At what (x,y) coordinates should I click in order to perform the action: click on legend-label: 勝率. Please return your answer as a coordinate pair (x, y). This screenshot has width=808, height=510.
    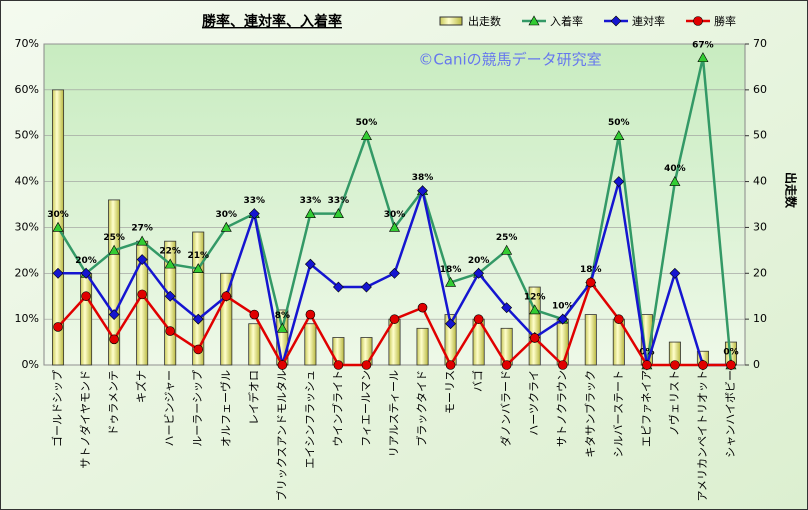
    Looking at the image, I should click on (725, 21).